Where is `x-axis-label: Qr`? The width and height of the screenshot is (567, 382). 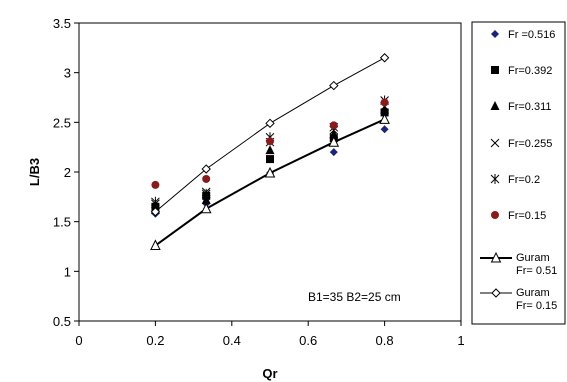
x-axis-label: Qr is located at coordinates (269, 373).